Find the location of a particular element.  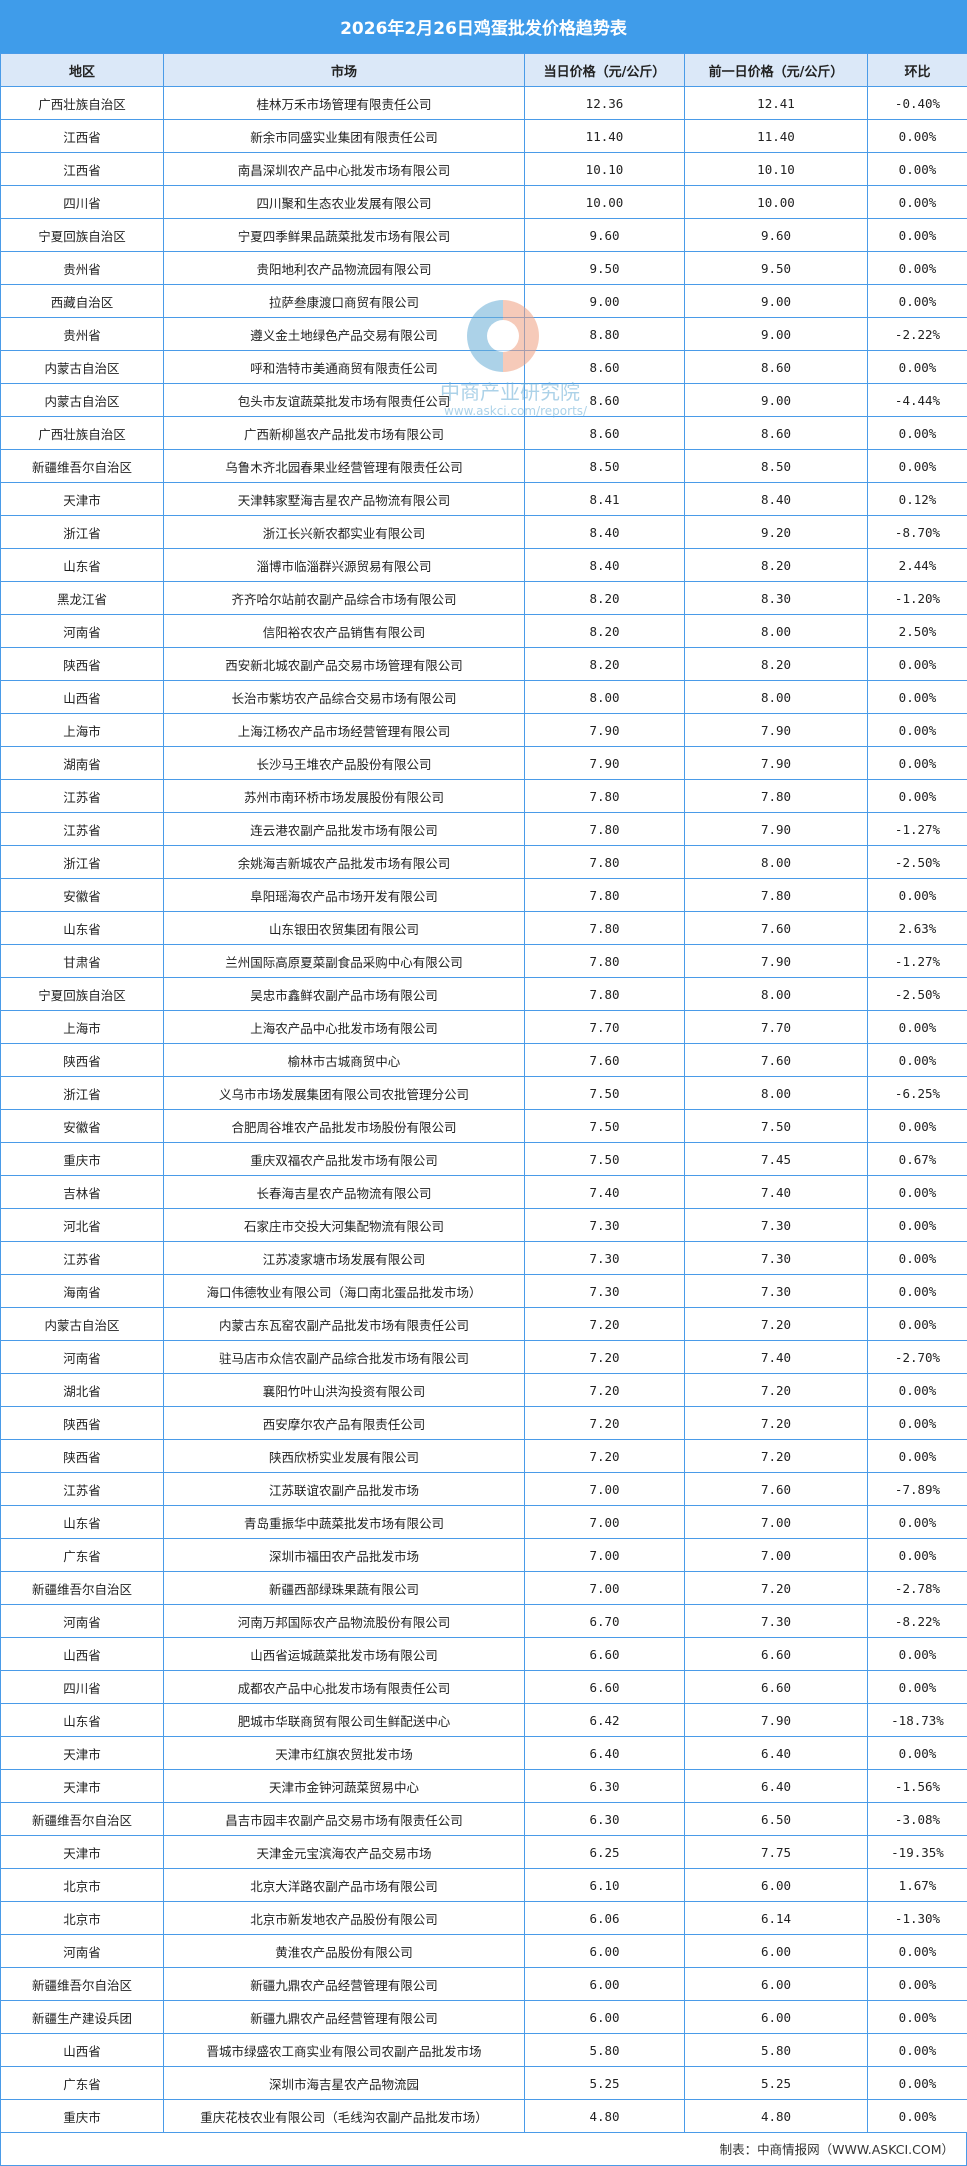

cell-today-price: 7.80 is located at coordinates (604, 961).